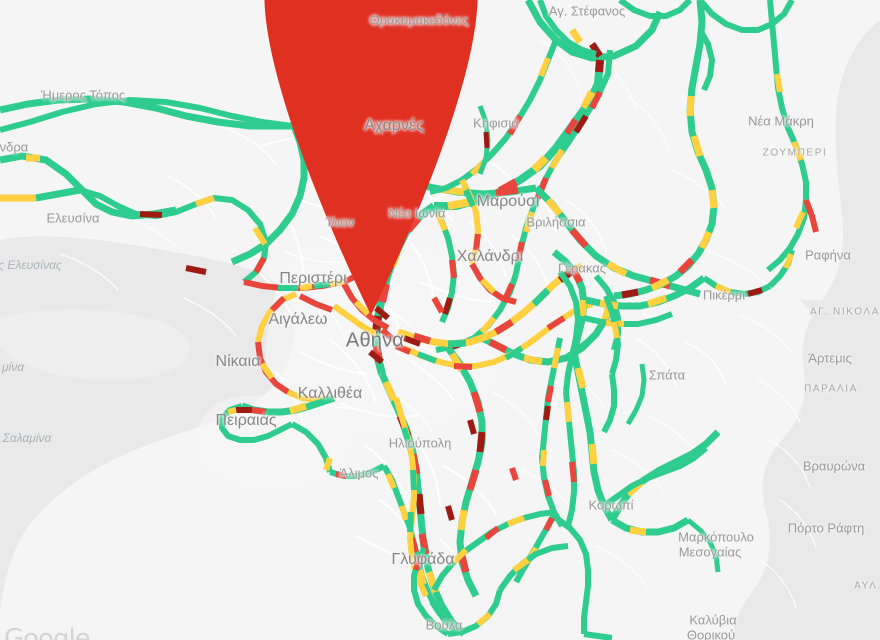 This screenshot has width=880, height=640. What do you see at coordinates (494, 550) in the screenshot?
I see `road-koropi-link` at bounding box center [494, 550].